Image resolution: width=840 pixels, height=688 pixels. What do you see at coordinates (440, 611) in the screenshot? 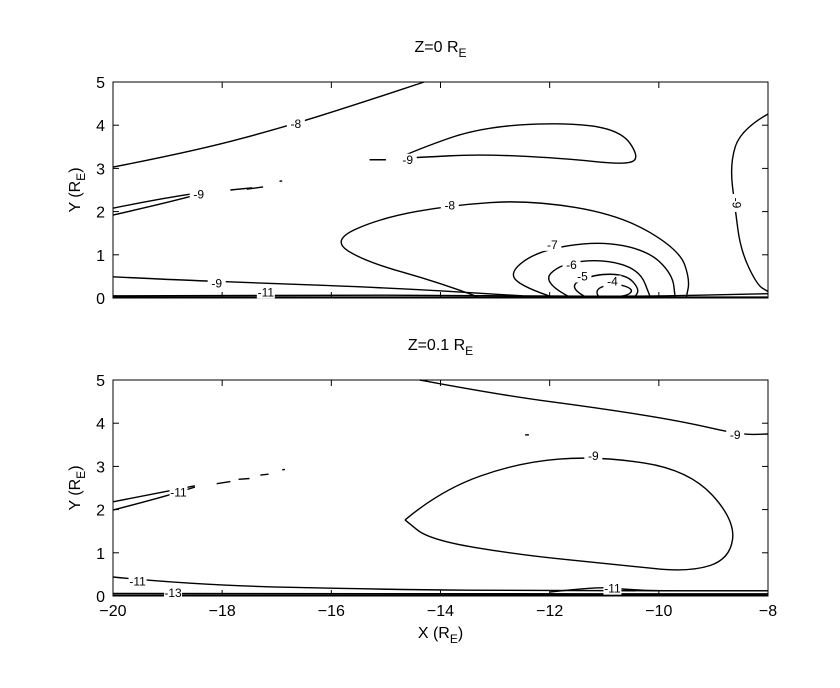
I see `x-tick-label: −14` at bounding box center [440, 611].